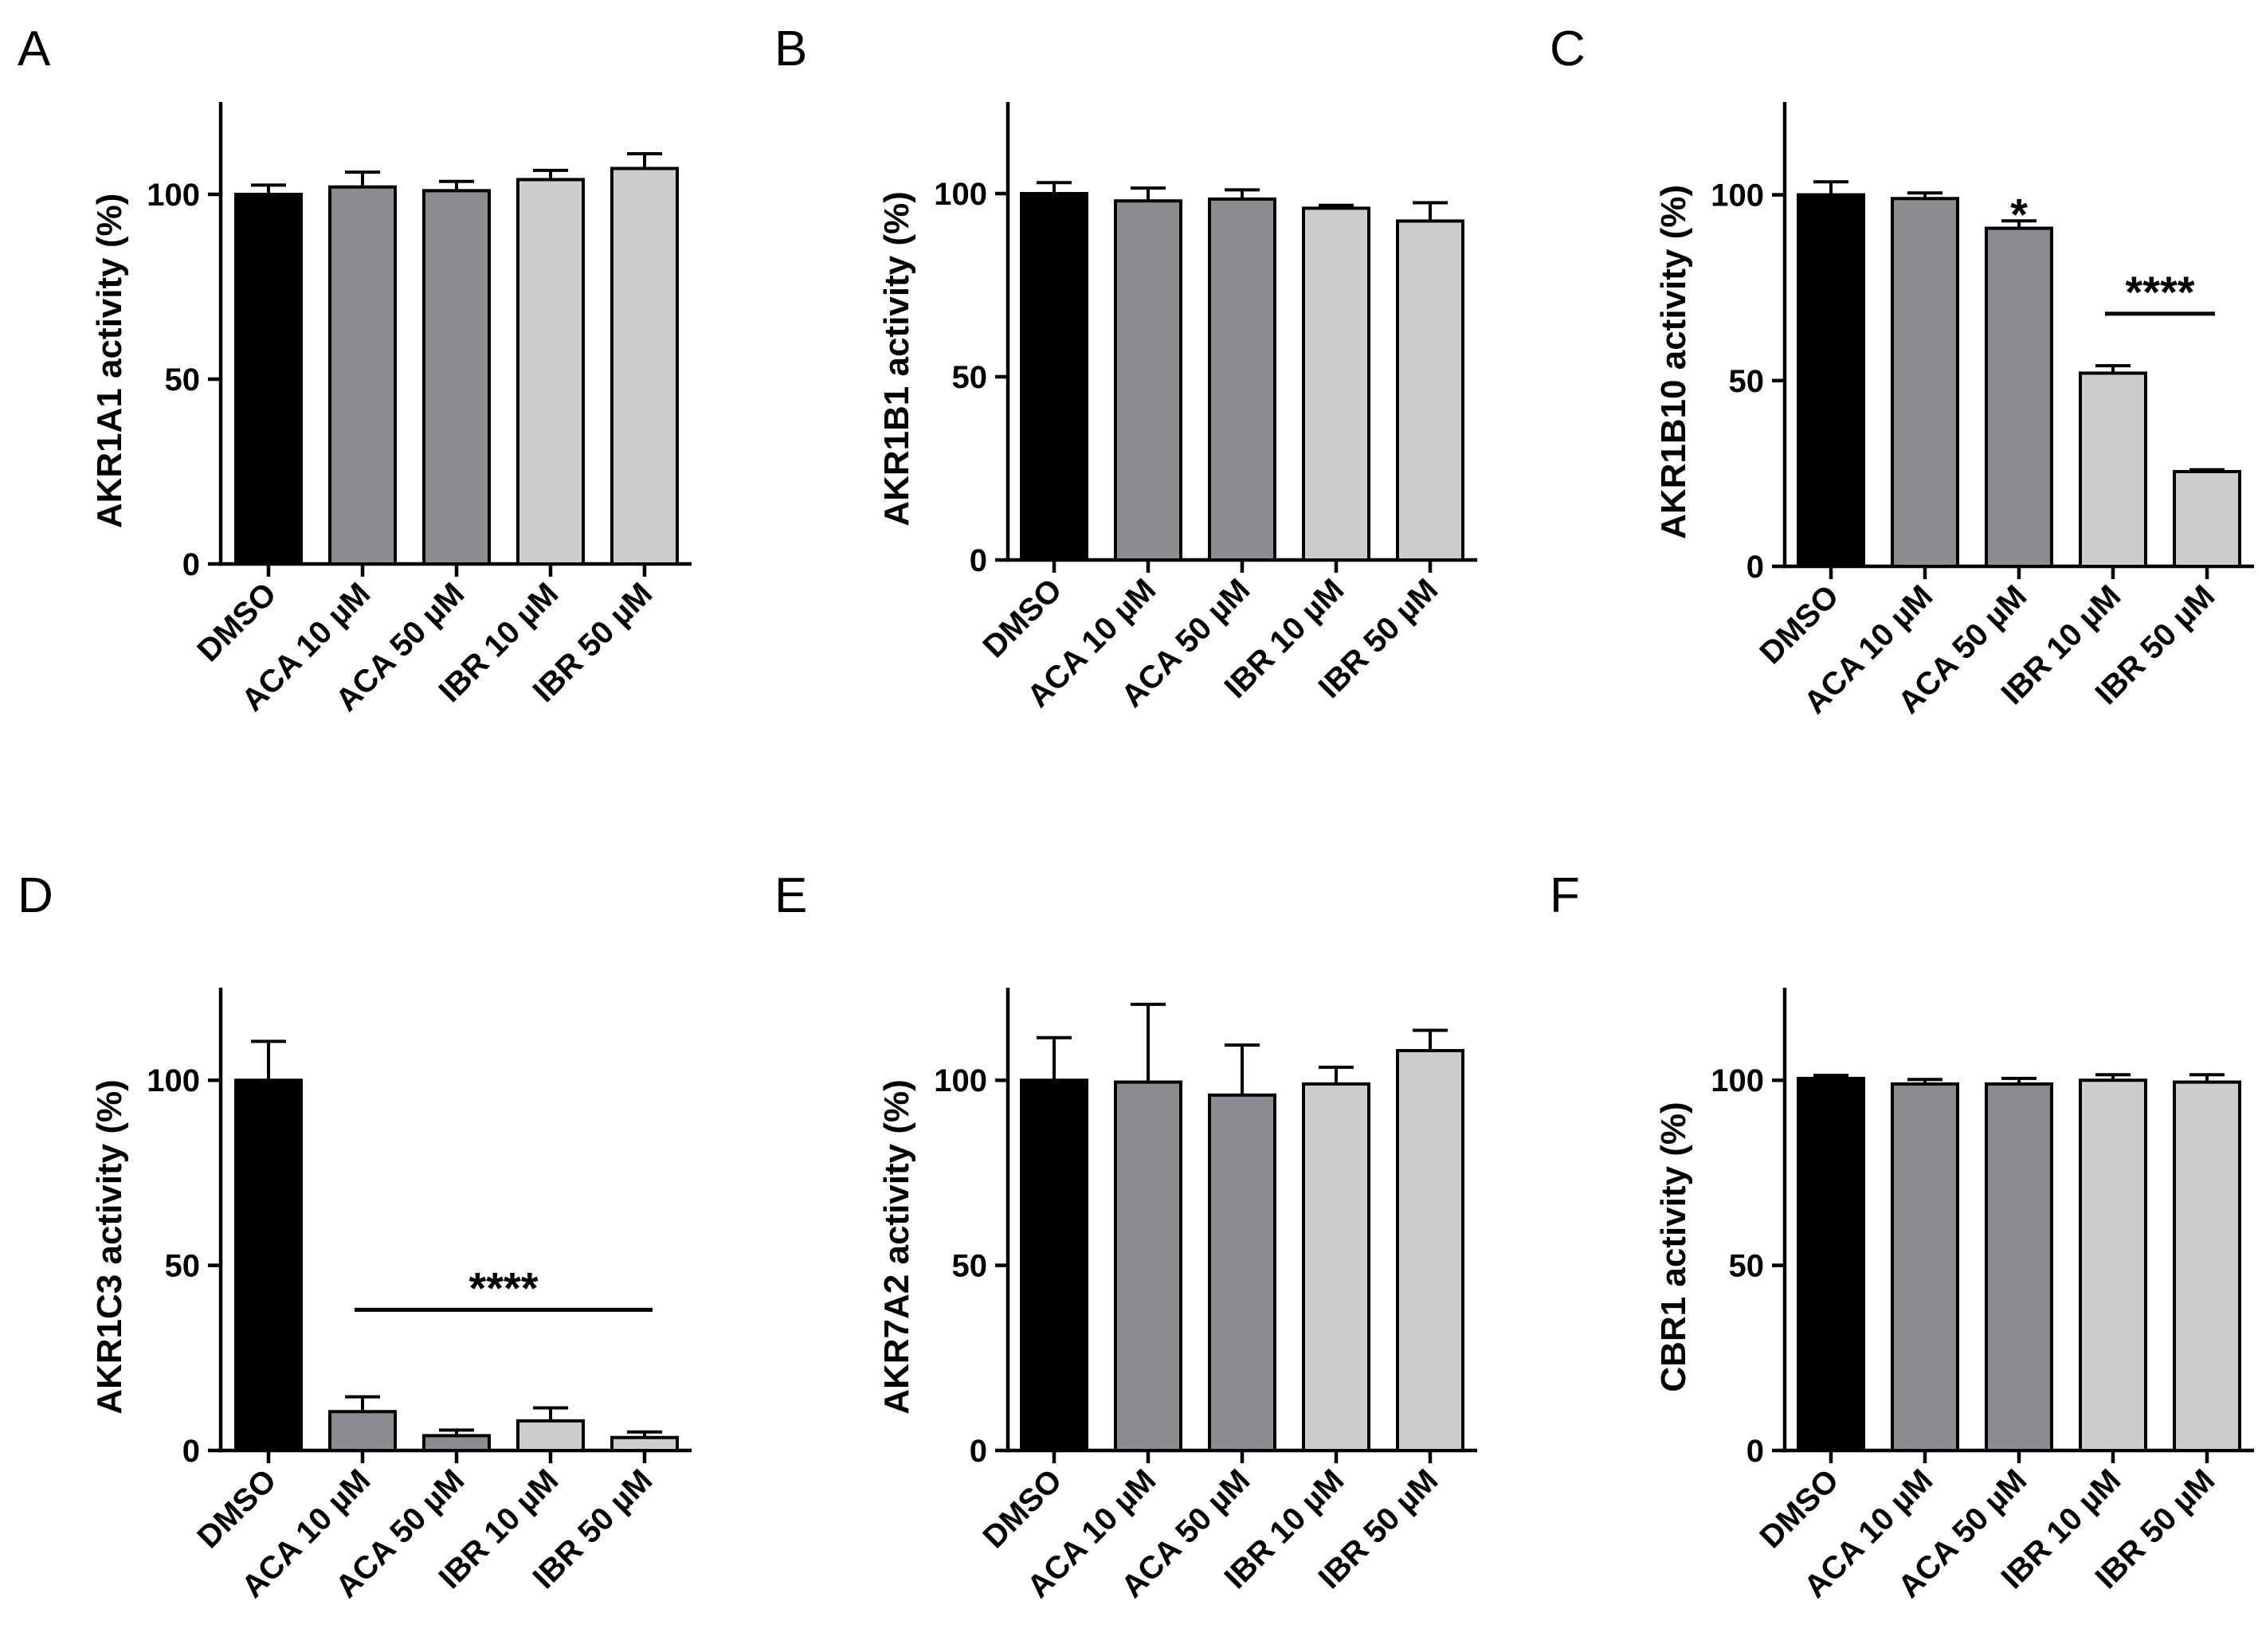 This screenshot has width=2258, height=1652. I want to click on y-axis-title: AKR1B10 activity (%), so click(1673, 362).